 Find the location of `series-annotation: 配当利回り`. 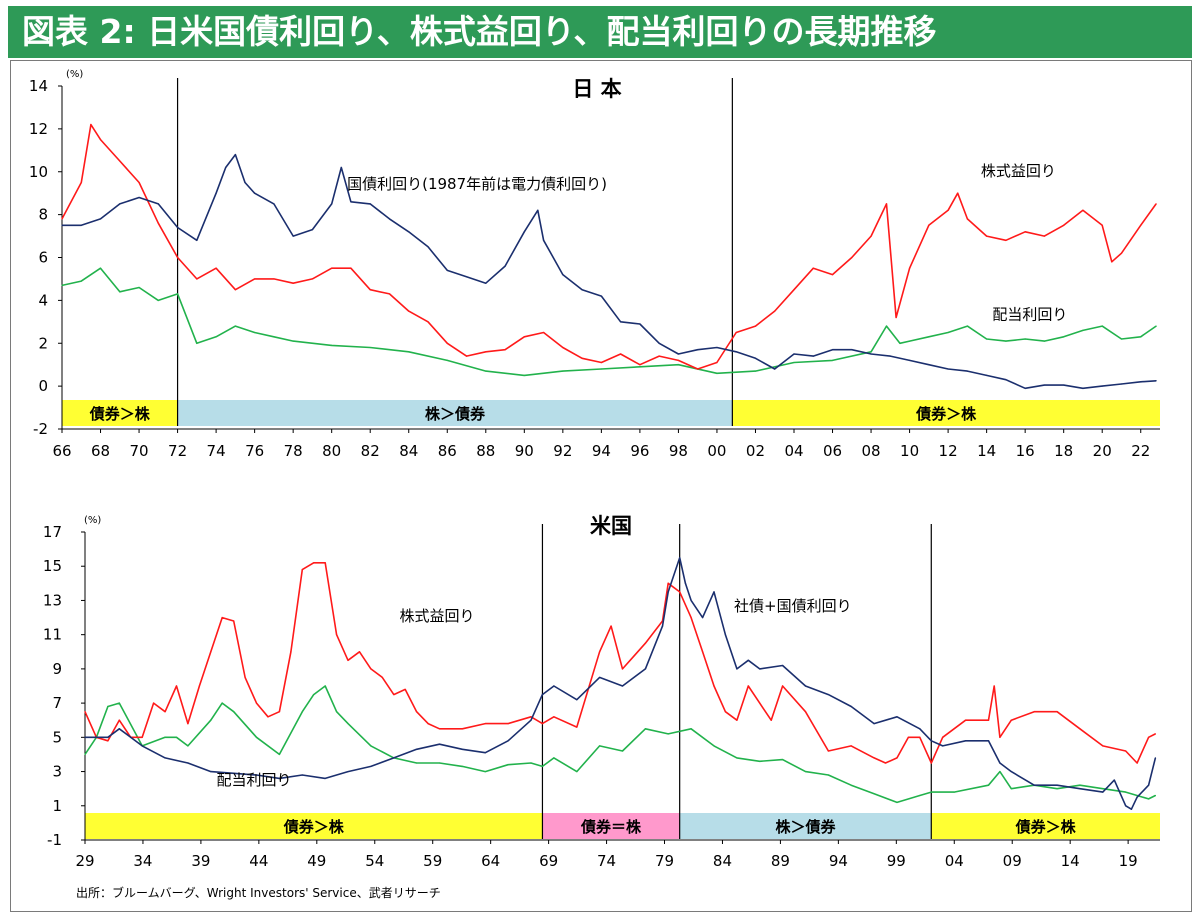

series-annotation: 配当利回り is located at coordinates (1029, 315).